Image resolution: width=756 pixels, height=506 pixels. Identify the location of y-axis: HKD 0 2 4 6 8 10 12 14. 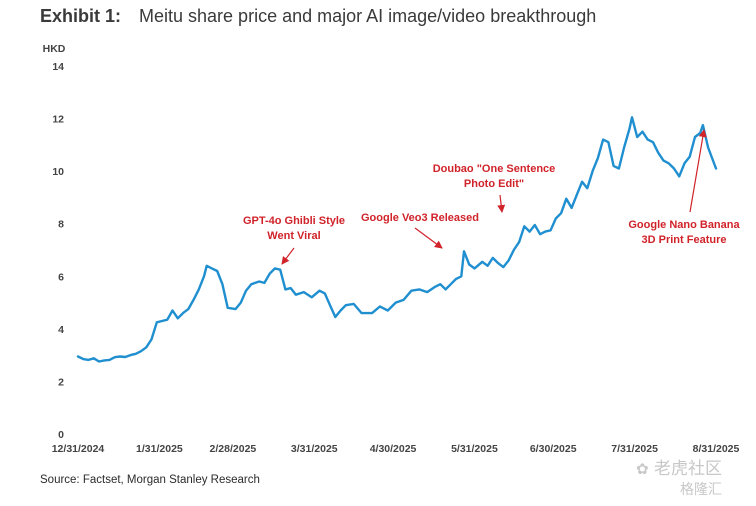
(54, 242).